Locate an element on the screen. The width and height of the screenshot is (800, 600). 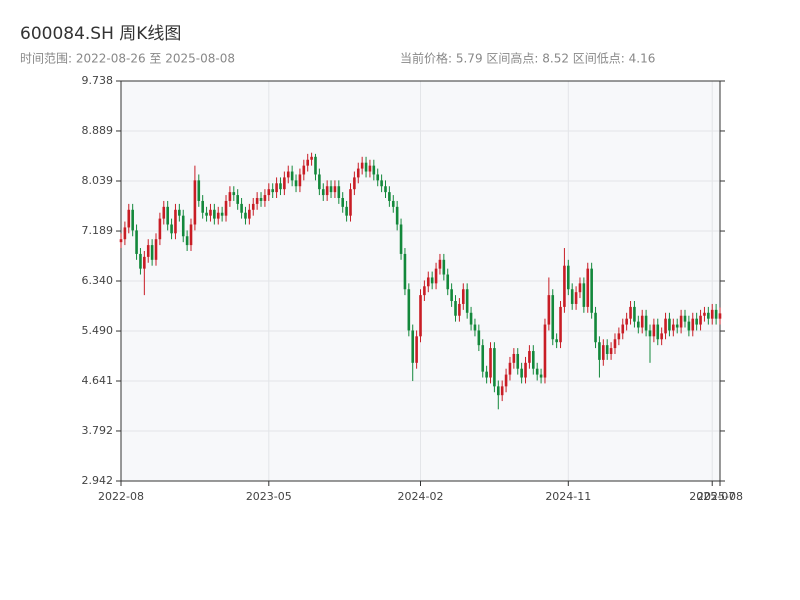
y-tick-label: 9.738 is located at coordinates (98, 80).